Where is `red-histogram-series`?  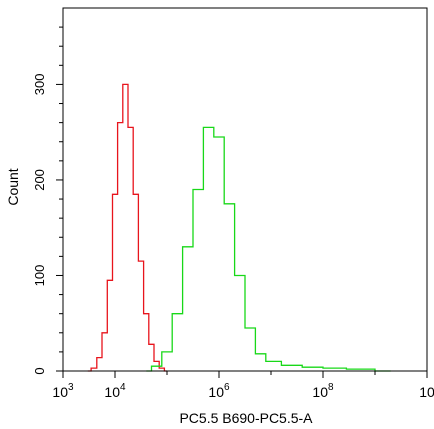
red-histogram-series is located at coordinates (127, 227).